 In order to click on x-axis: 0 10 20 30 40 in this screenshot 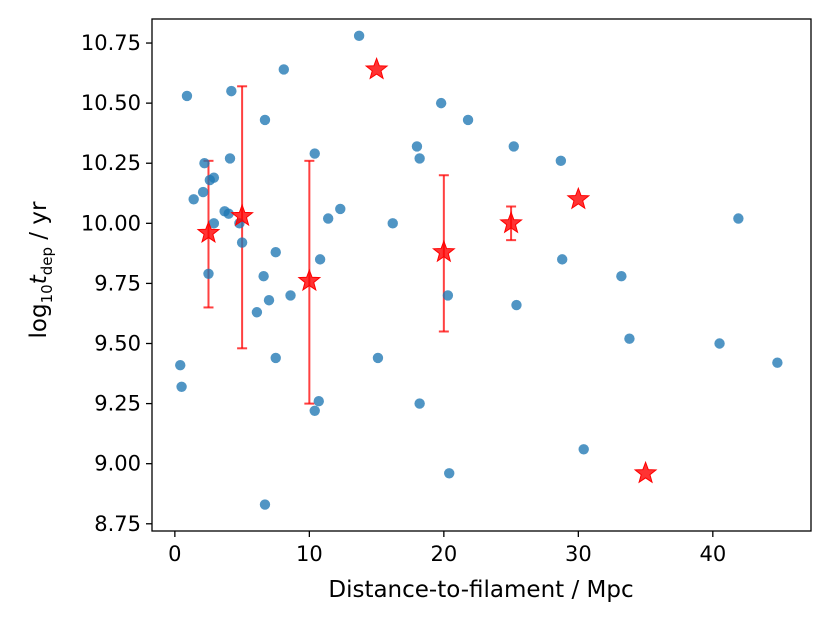, I will do `click(447, 548)`.